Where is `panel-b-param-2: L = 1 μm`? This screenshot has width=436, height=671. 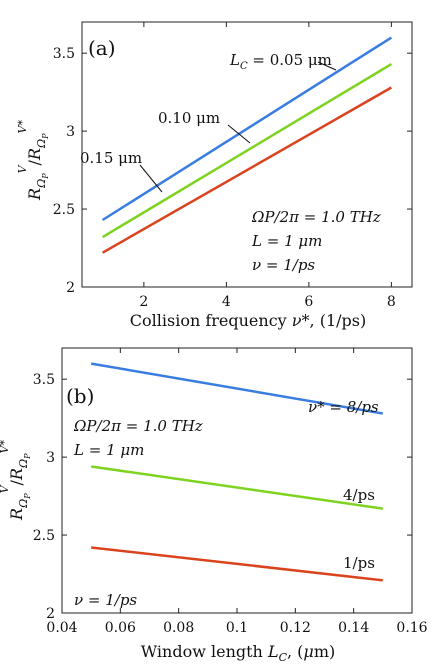 panel-b-param-2: L = 1 μm is located at coordinates (108, 450).